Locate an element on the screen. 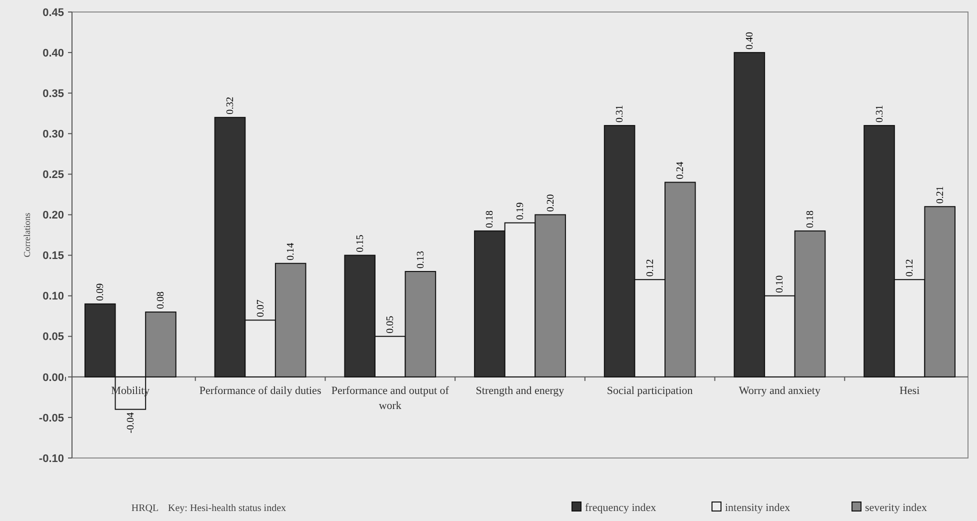 This screenshot has width=977, height=521. text: 0.30 is located at coordinates (53, 134).